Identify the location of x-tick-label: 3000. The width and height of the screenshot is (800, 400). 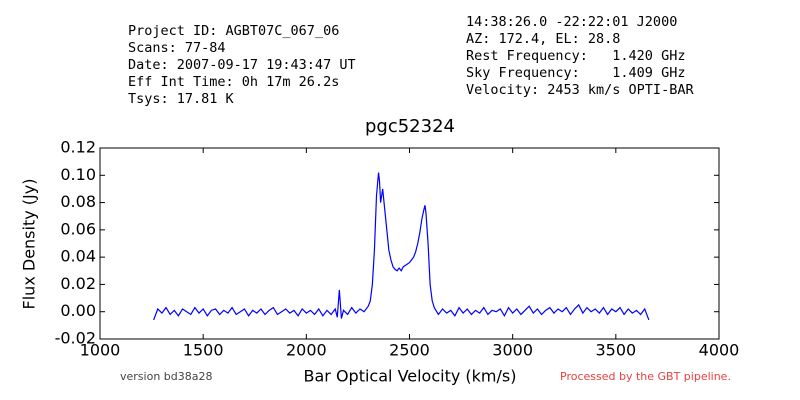
(512, 350).